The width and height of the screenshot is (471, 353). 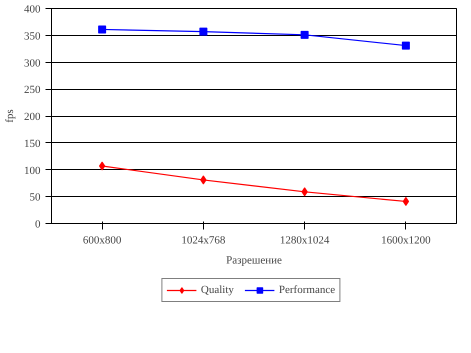 What do you see at coordinates (32, 90) in the screenshot?
I see `y-tick-label: 250` at bounding box center [32, 90].